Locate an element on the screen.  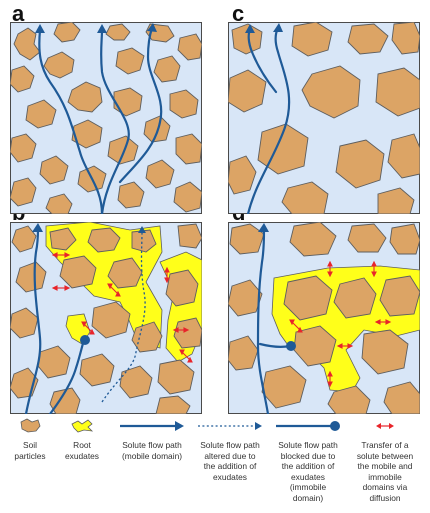
root-exudate-icon is located at coordinates (82, 426).